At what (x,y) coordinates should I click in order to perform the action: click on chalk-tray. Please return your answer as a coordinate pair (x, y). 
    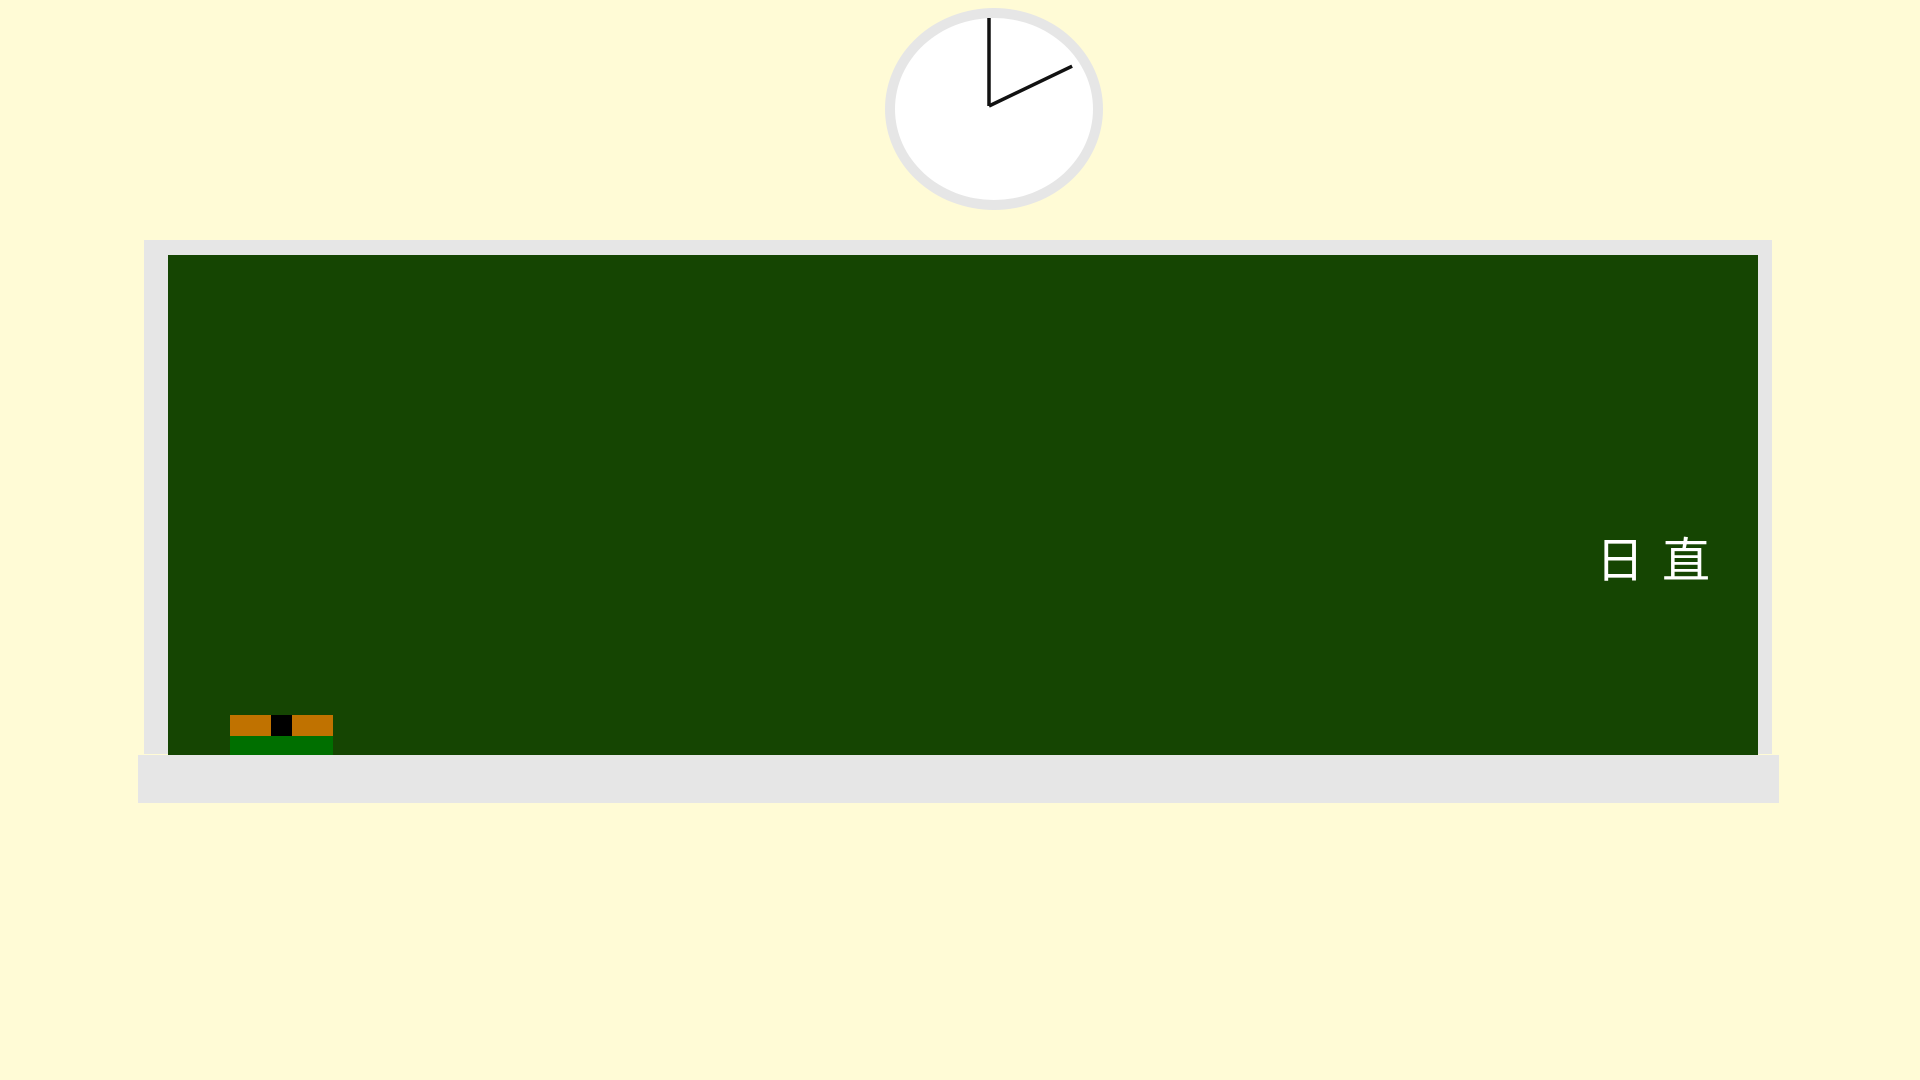
    Looking at the image, I should click on (958, 779).